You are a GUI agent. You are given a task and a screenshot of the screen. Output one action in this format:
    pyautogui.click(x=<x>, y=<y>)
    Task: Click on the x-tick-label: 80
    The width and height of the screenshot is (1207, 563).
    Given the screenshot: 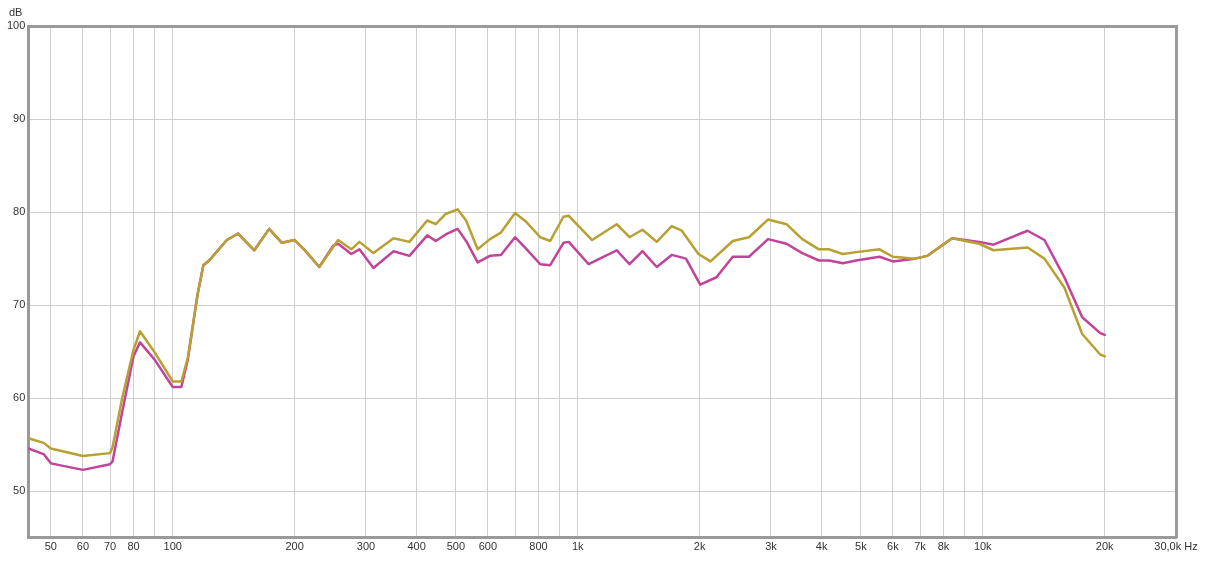 What is the action you would take?
    pyautogui.click(x=133, y=546)
    